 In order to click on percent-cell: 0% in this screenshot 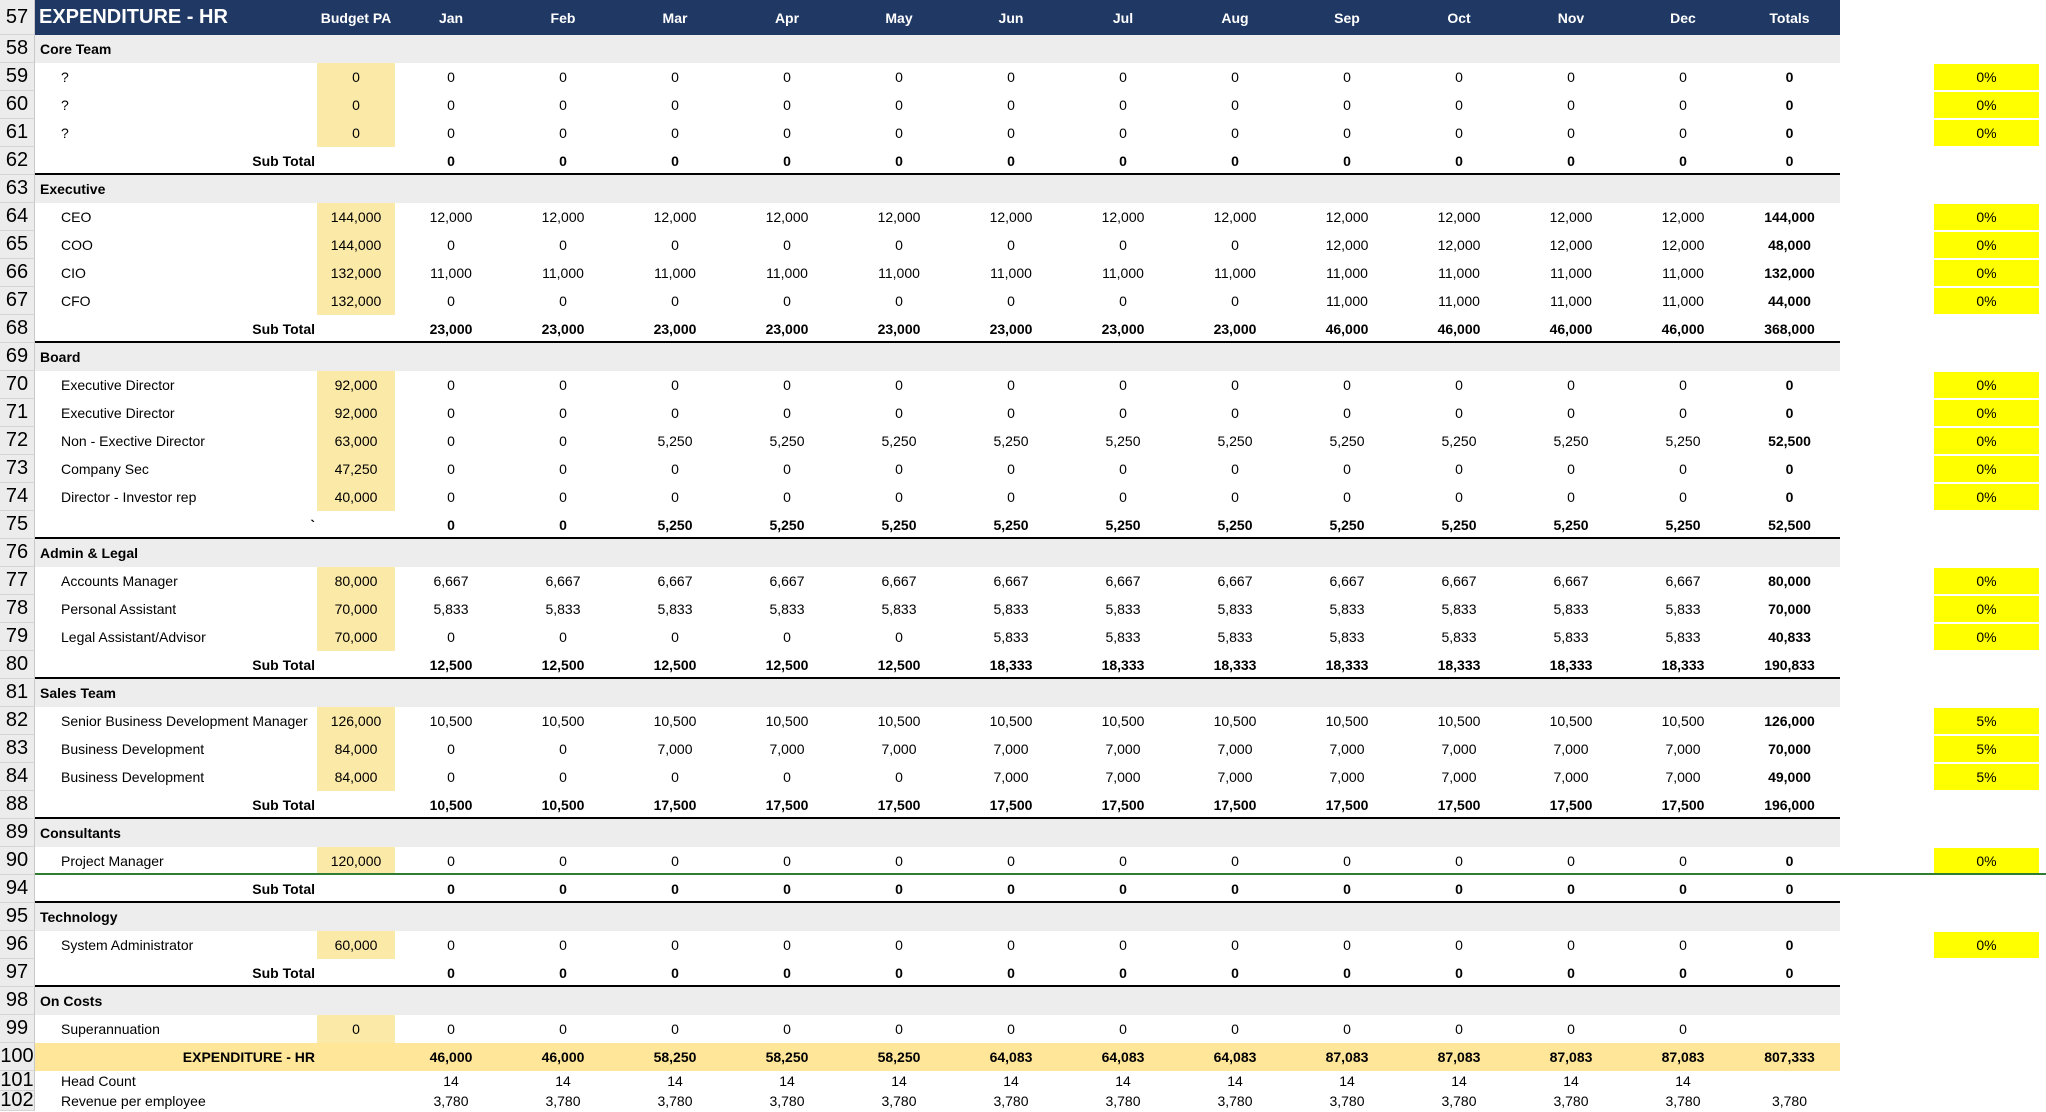, I will do `click(1986, 861)`.